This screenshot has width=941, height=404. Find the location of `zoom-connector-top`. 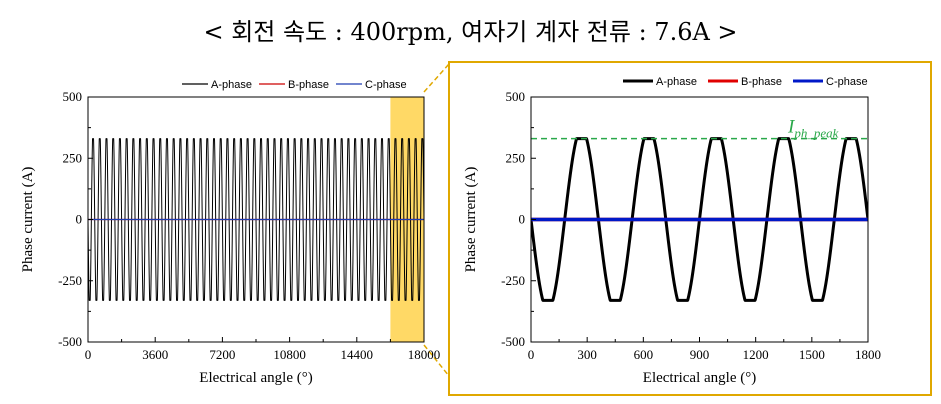

zoom-connector-top is located at coordinates (436, 78).